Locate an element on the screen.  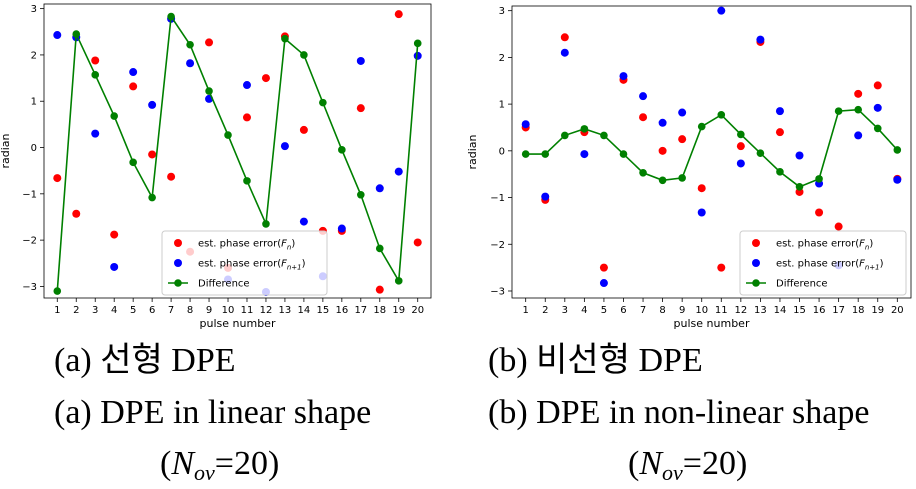
x-tick-label: 17 is located at coordinates (838, 310).